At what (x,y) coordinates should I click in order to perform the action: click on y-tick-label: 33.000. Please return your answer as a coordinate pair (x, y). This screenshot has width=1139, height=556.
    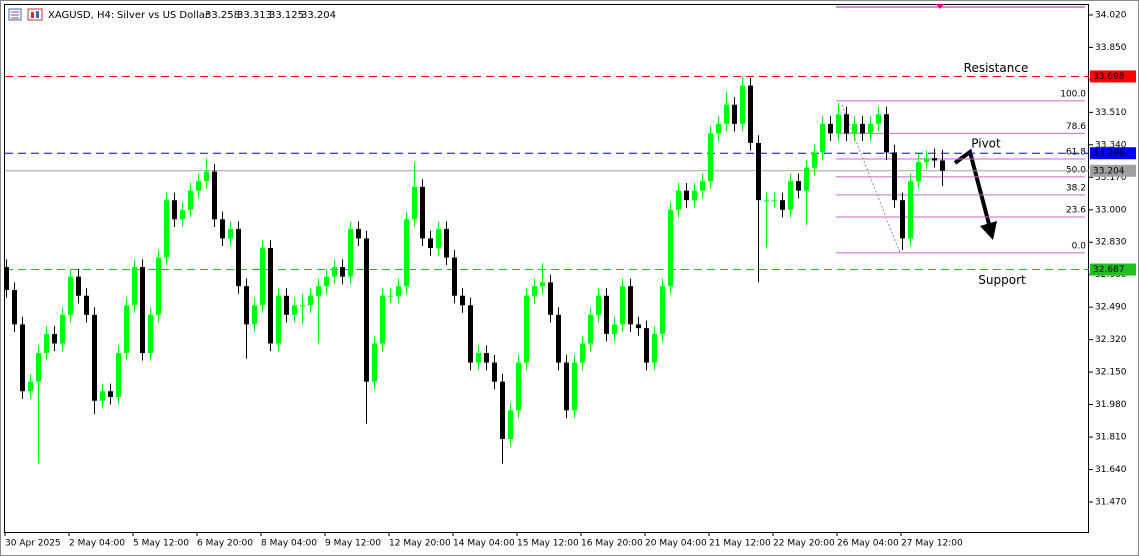
    Looking at the image, I should click on (1111, 210).